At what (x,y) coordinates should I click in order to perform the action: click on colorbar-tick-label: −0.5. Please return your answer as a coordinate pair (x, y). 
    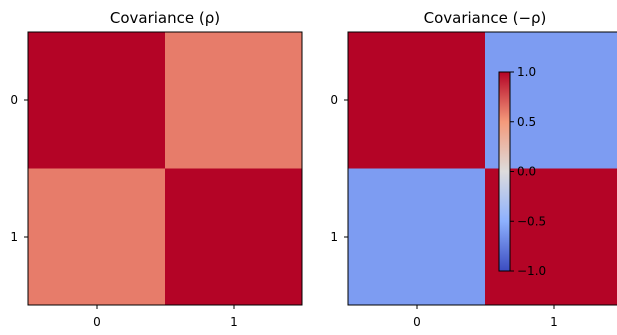
    Looking at the image, I should click on (531, 221).